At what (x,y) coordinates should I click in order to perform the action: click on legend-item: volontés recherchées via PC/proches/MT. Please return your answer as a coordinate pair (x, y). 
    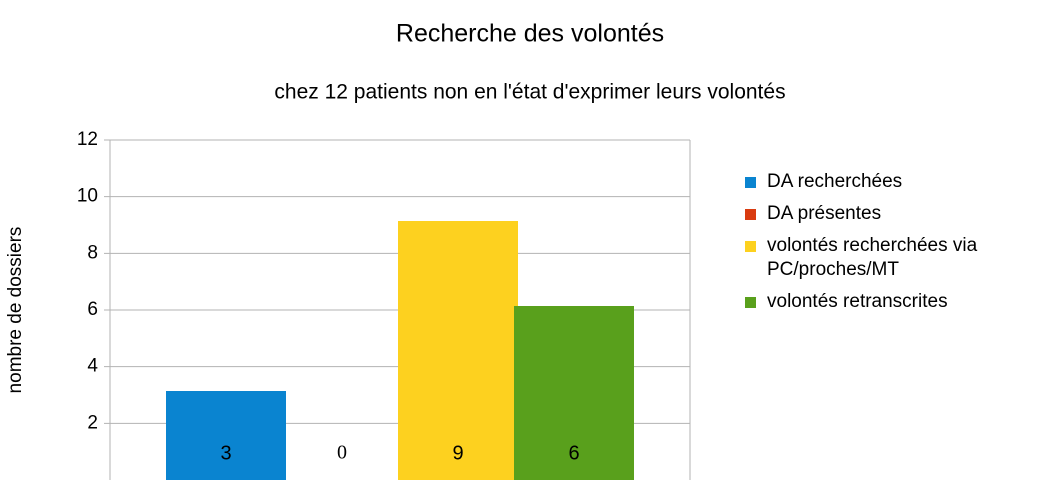
    Looking at the image, I should click on (895, 258).